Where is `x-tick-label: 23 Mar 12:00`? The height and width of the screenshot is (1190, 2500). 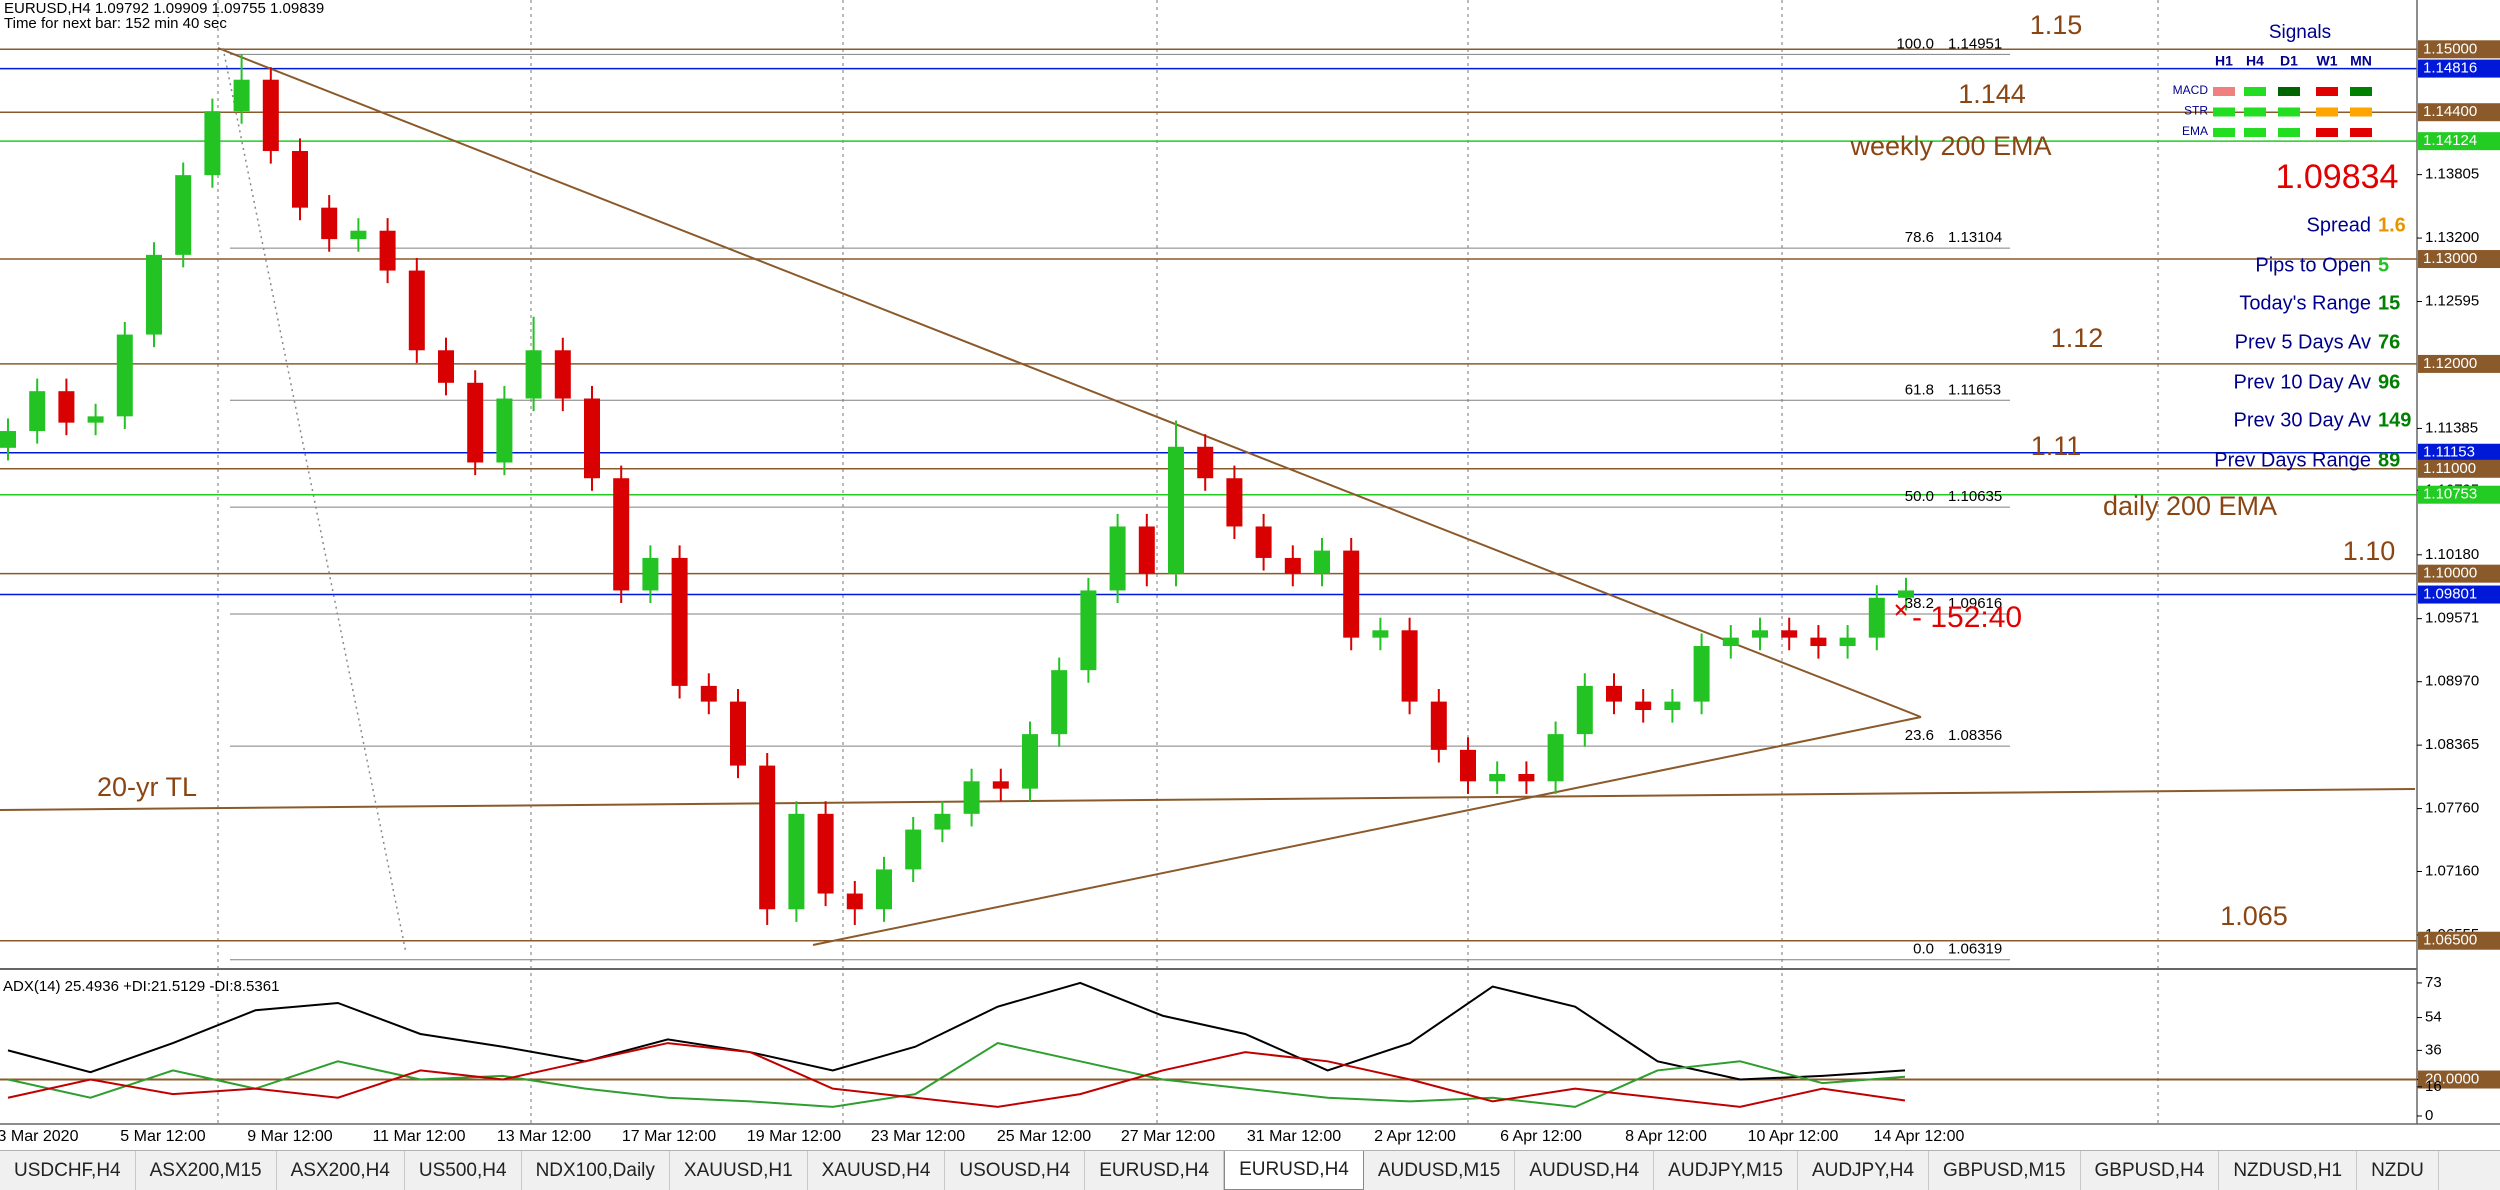 x-tick-label: 23 Mar 12:00 is located at coordinates (918, 1136).